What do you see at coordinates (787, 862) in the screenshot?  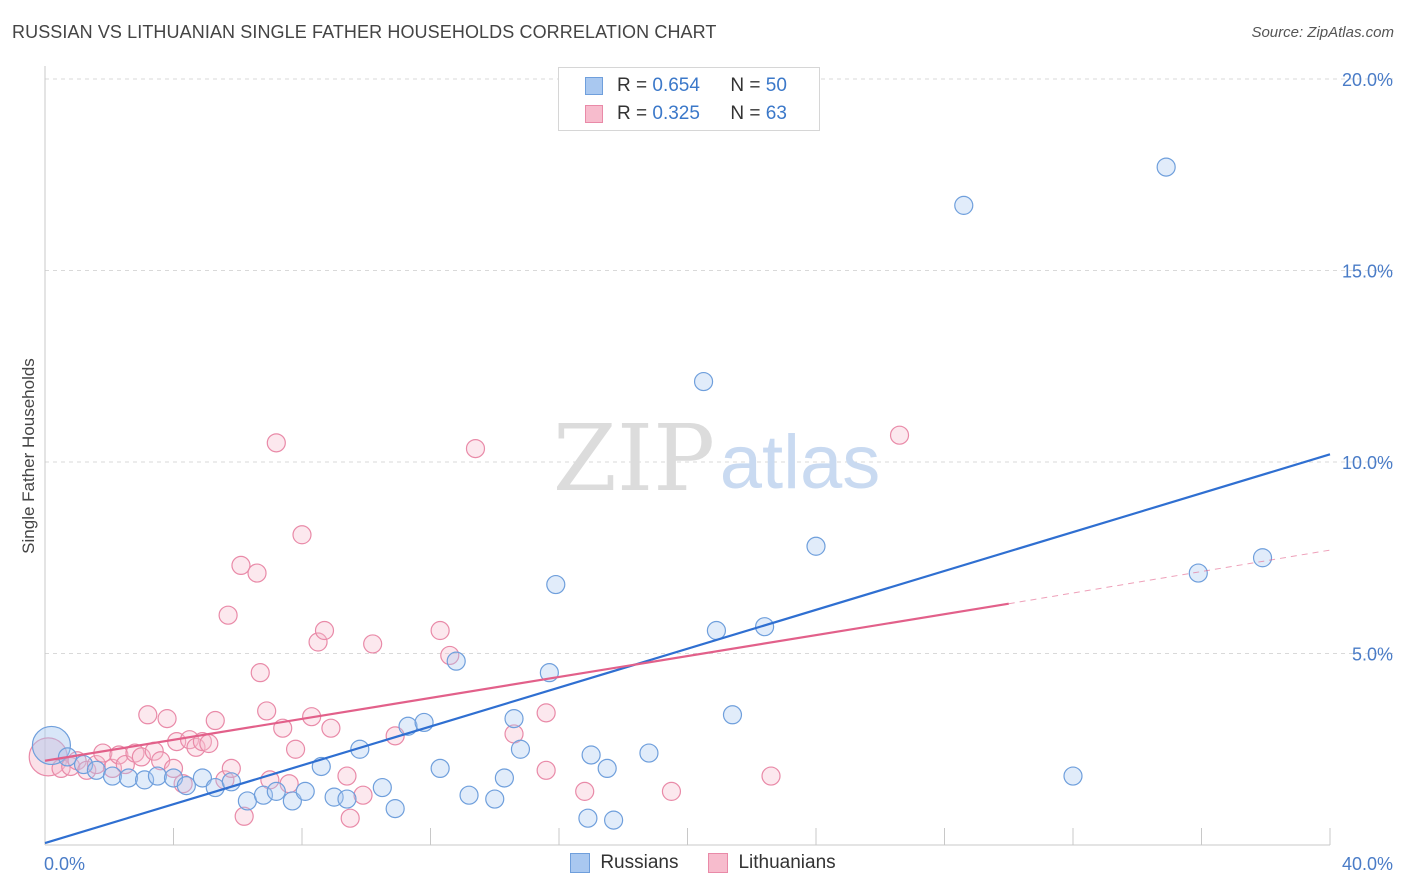 I see `legend-label-lithuanians: Lithuanians` at bounding box center [787, 862].